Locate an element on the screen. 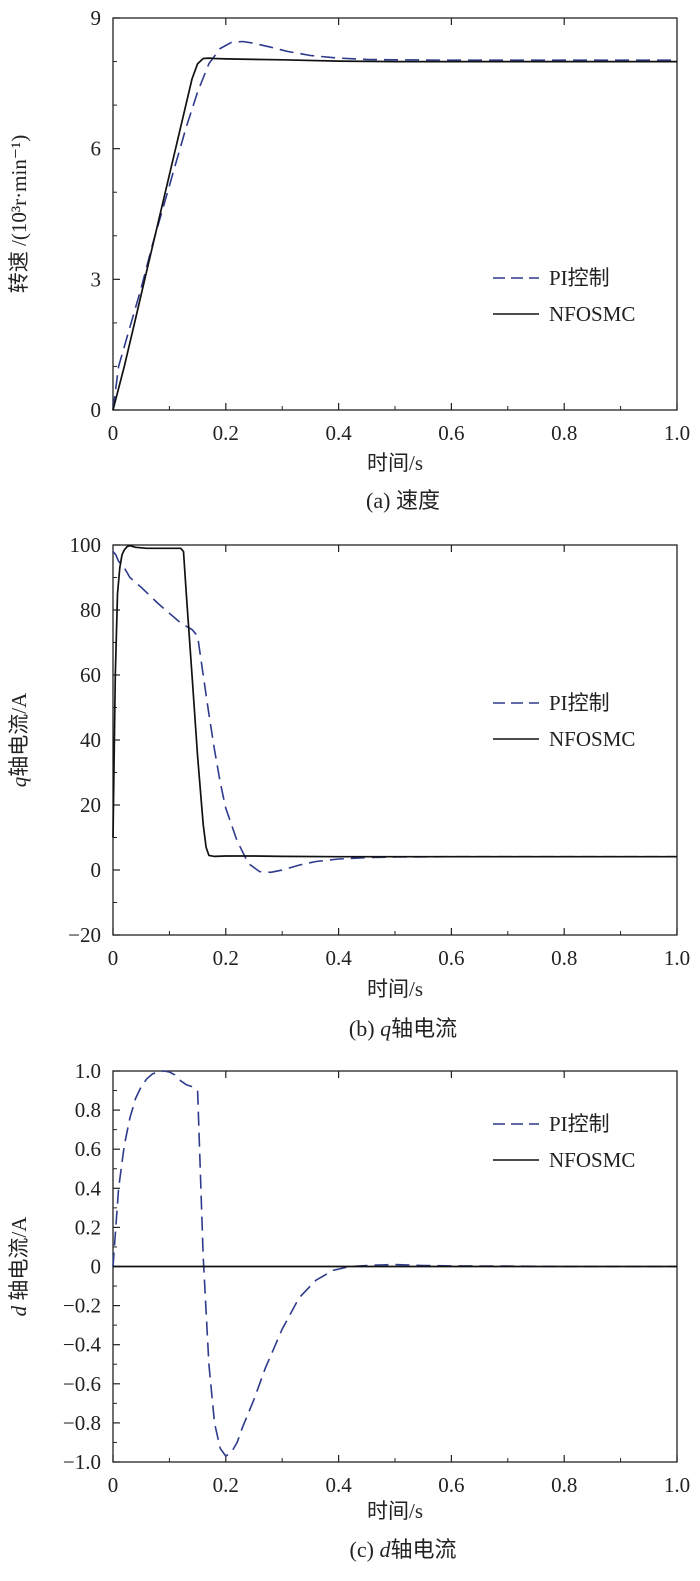 The image size is (700, 1581). y-tick-label: 9 is located at coordinates (96, 18).